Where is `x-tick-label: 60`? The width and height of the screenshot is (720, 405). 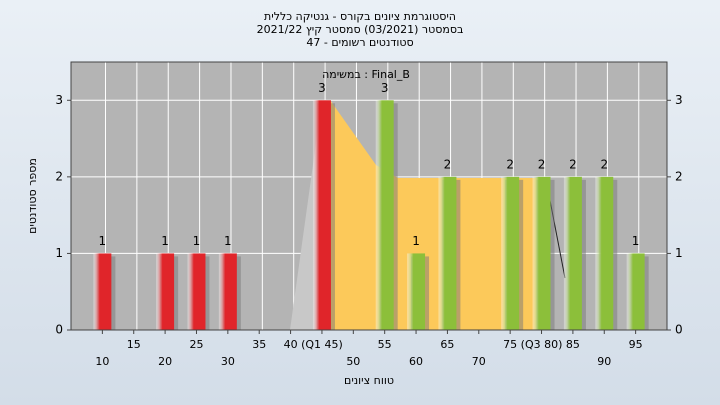 x-tick-label: 60 is located at coordinates (416, 361).